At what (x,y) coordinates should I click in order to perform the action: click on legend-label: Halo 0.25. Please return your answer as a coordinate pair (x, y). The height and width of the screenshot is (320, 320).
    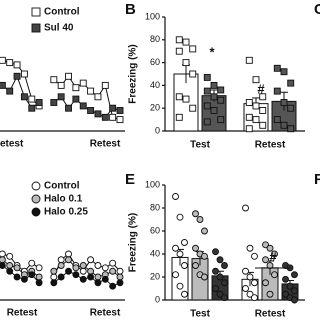
    Looking at the image, I should click on (66, 212).